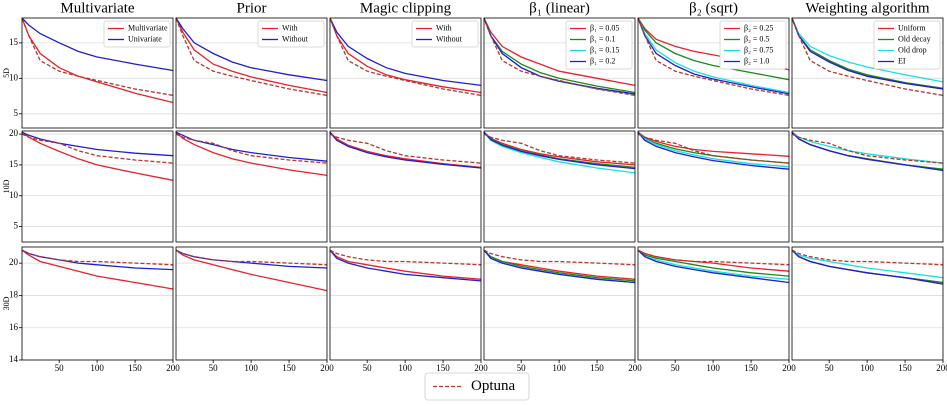 This screenshot has width=947, height=406. Describe the element at coordinates (6, 303) in the screenshot. I see `y-axis-label: 30D` at that location.